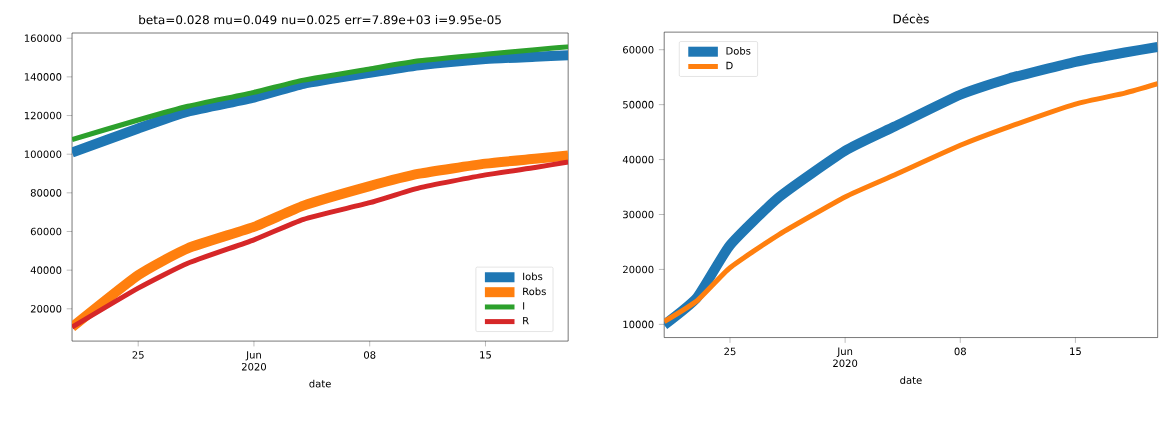 The image size is (1167, 442). Describe the element at coordinates (526, 320) in the screenshot. I see `legend-label: R` at that location.